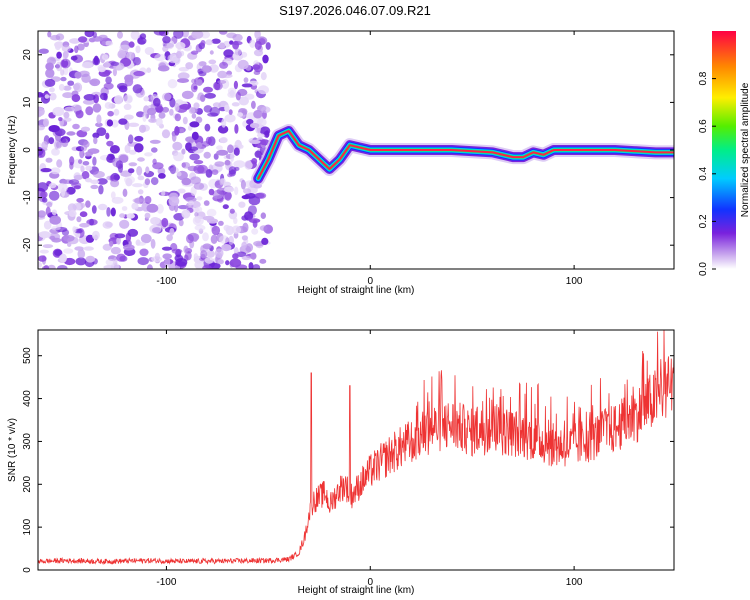  What do you see at coordinates (703, 173) in the screenshot?
I see `colorbar-tick-label: 0.4` at bounding box center [703, 173].